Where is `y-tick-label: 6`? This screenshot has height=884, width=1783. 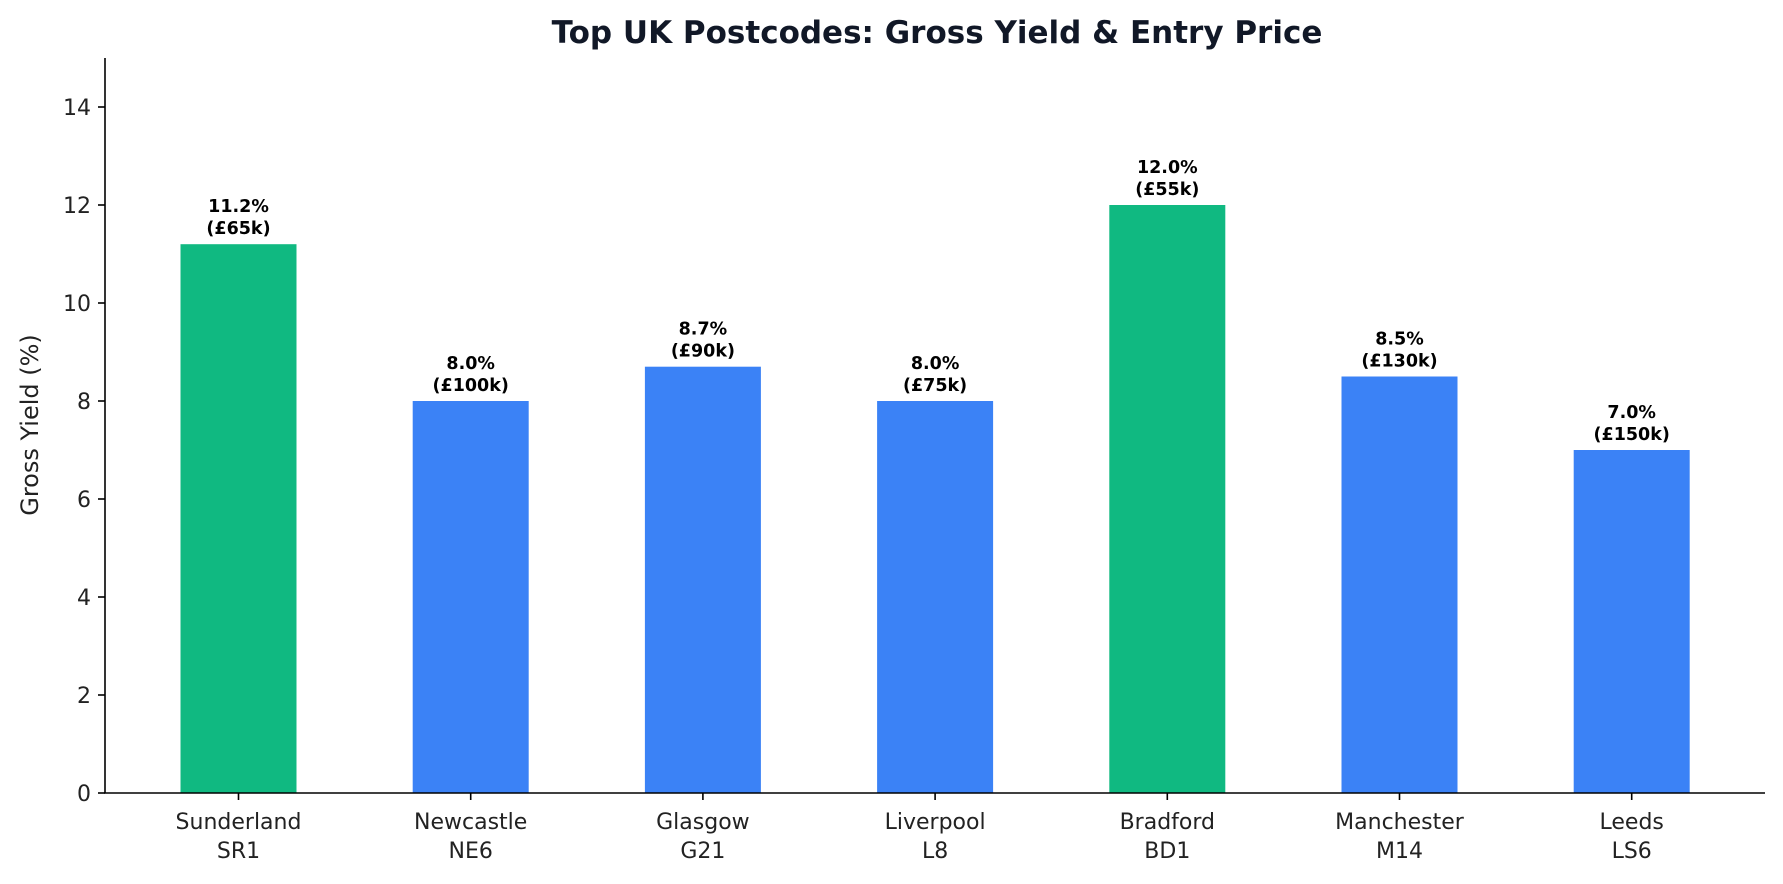
y-tick-label: 6 is located at coordinates (84, 500).